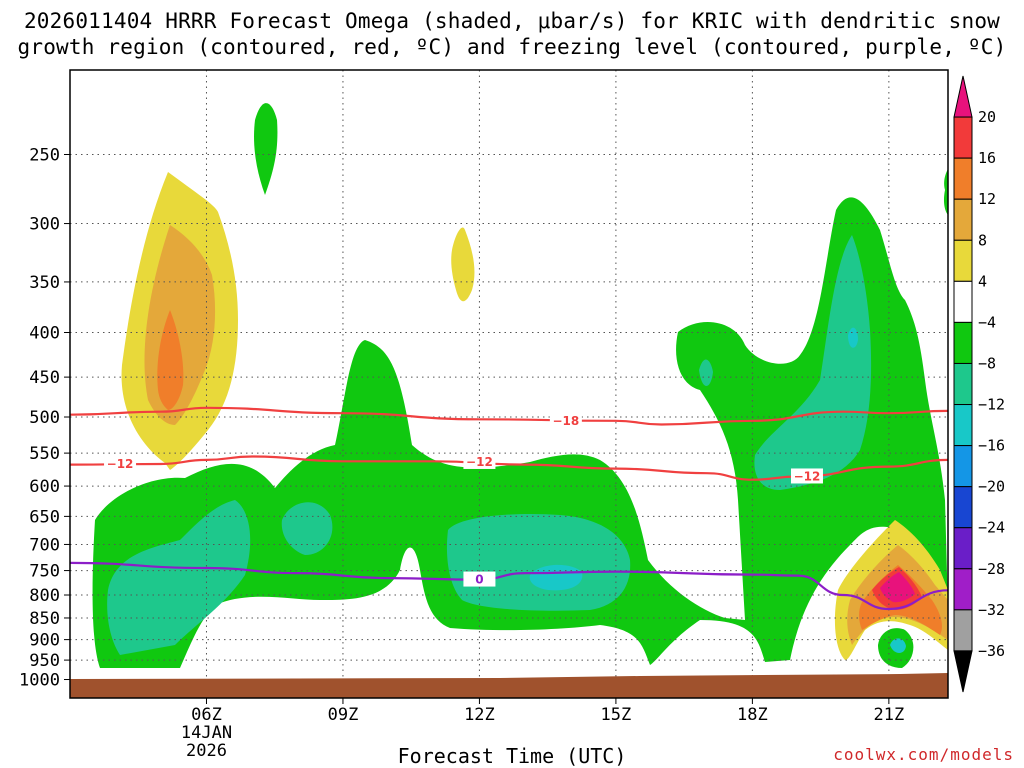 The image size is (1024, 768). What do you see at coordinates (206, 715) in the screenshot?
I see `x-tick-label: 06Z` at bounding box center [206, 715].